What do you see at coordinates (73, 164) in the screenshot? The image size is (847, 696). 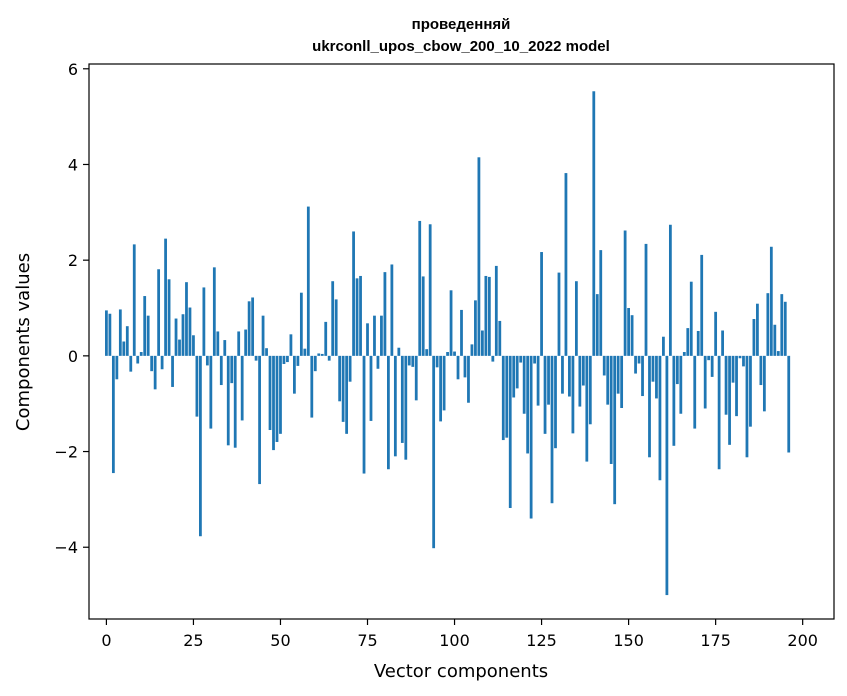 I see `y-tick-label: 4` at bounding box center [73, 164].